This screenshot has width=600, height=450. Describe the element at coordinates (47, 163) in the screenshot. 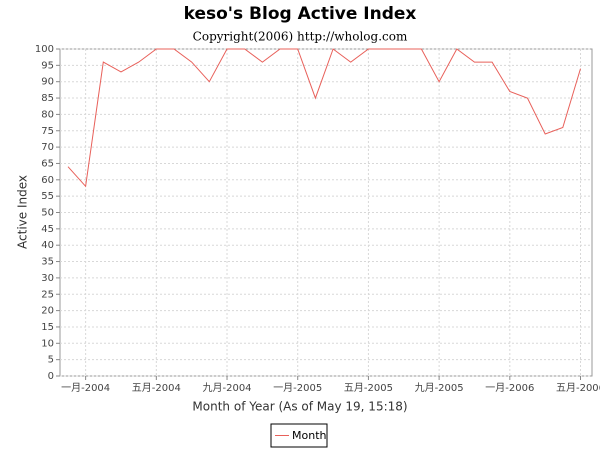

I see `y-tick-label: 65` at that location.